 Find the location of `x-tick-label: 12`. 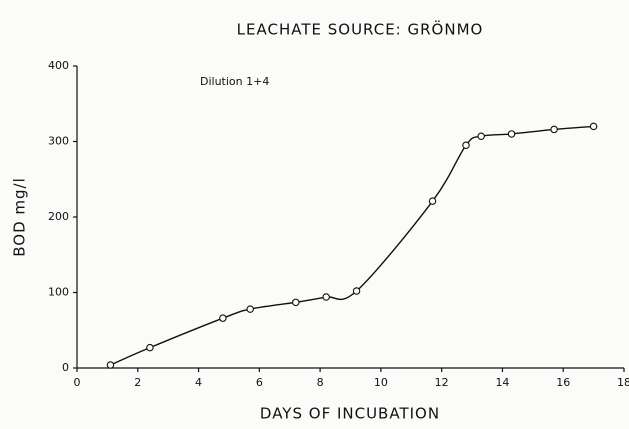

x-tick-label: 12 is located at coordinates (442, 382).